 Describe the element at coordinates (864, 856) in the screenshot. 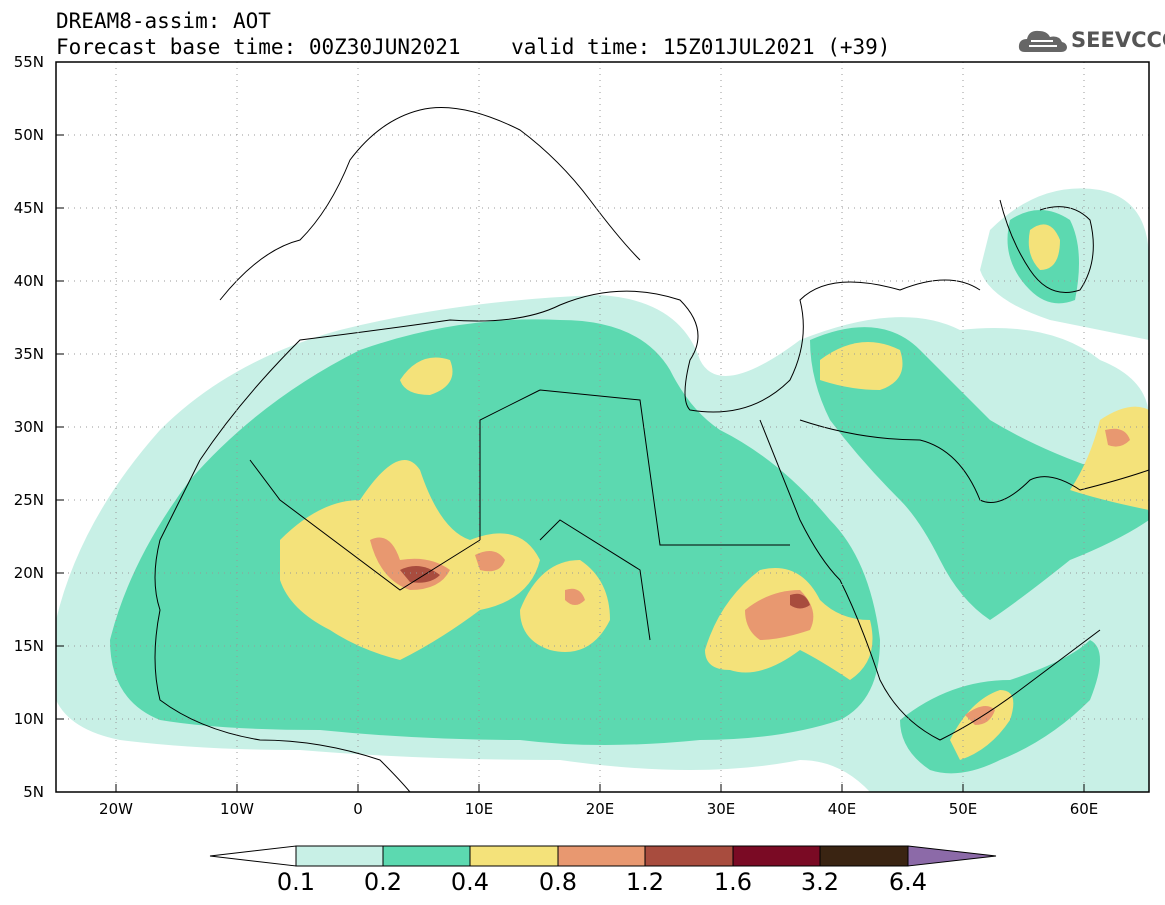

I see `colorbar-swatch-3.2` at that location.